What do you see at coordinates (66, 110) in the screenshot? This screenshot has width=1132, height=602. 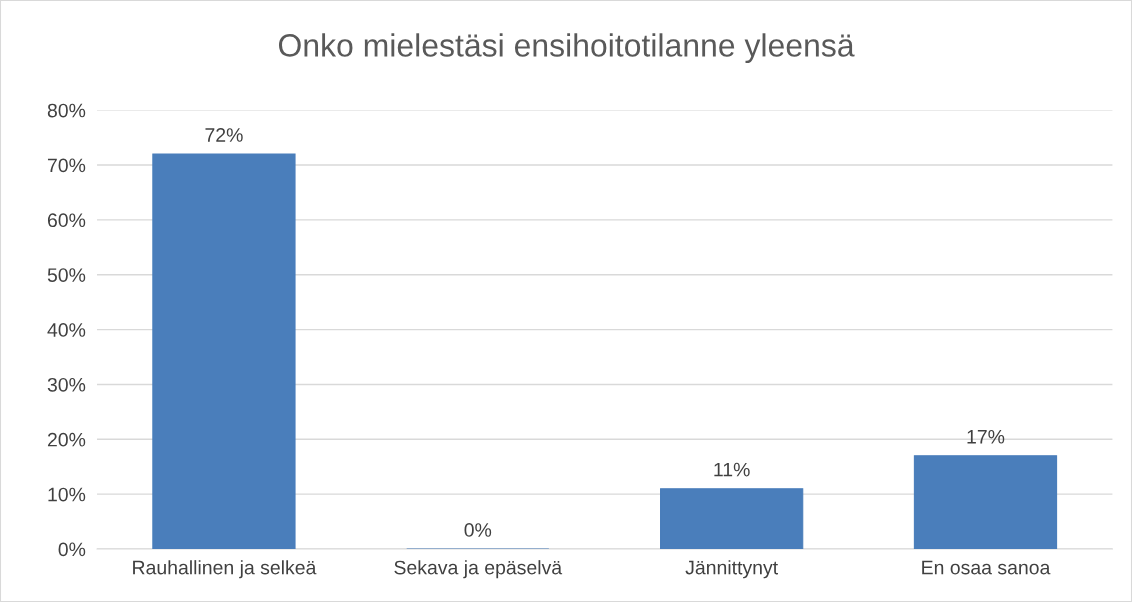 I see `y-tick-label: 80%` at bounding box center [66, 110].